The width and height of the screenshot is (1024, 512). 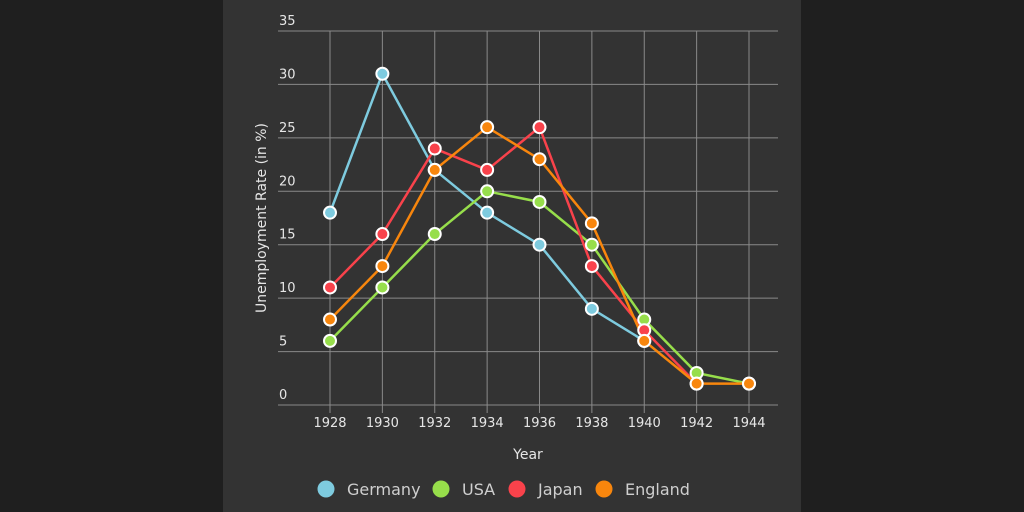 I want to click on legend-label: England, so click(x=657, y=489).